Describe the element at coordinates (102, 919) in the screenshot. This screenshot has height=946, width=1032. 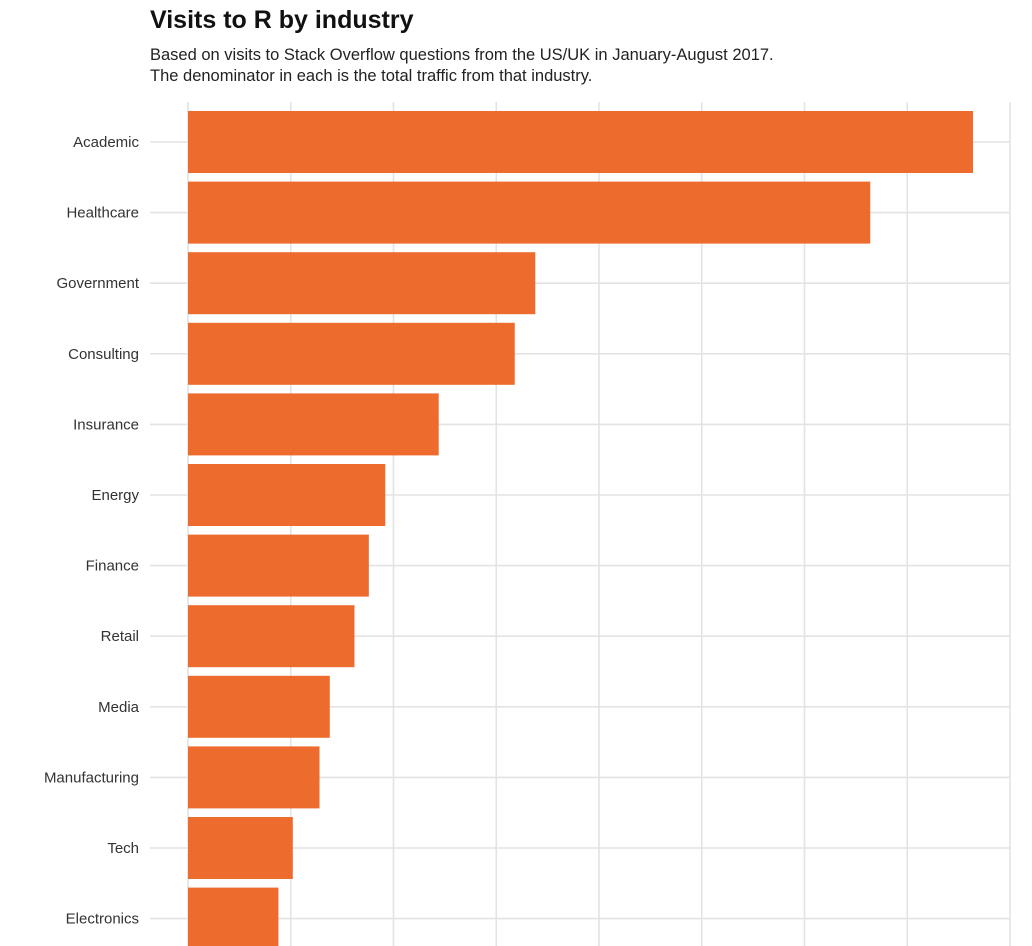
I see `category-label: Electronics` at that location.